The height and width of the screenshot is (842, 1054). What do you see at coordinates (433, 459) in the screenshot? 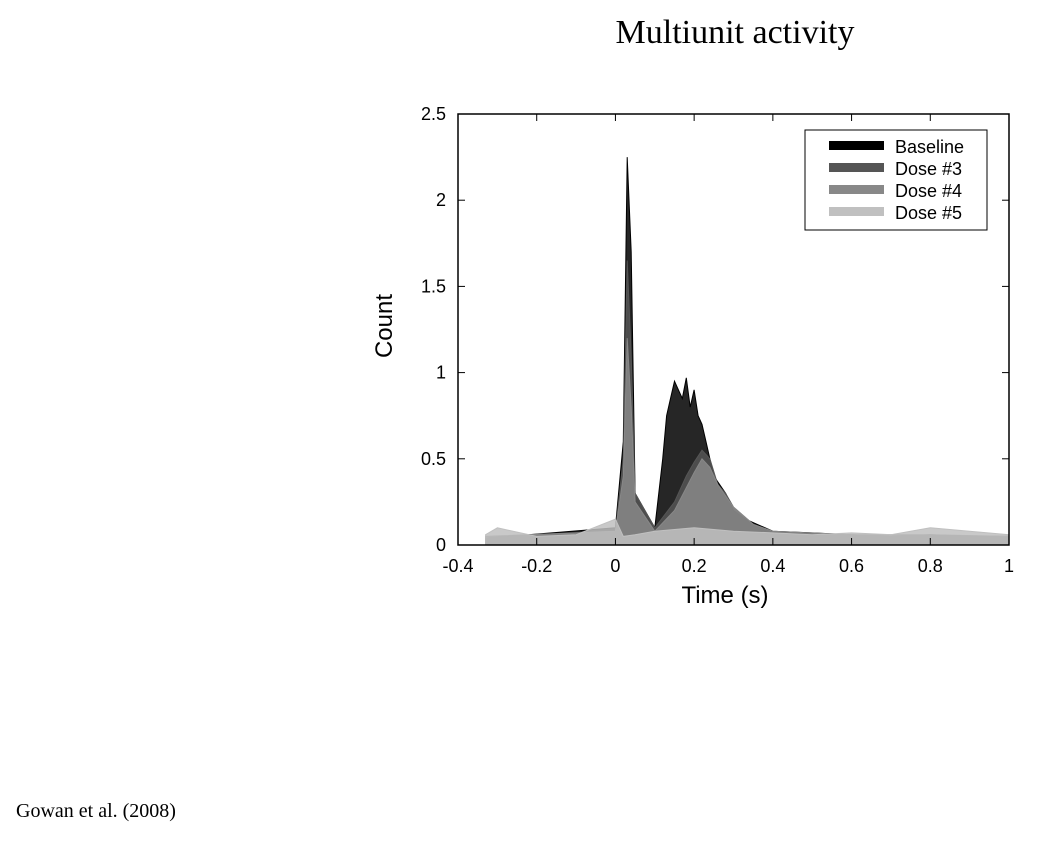
I see `y-tick-label: 0.5` at bounding box center [433, 459].